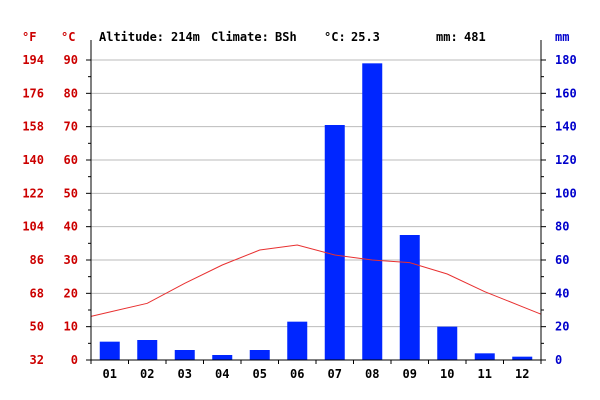  What do you see at coordinates (365, 37) in the screenshot?
I see `mean-temperature-value: 25.3` at bounding box center [365, 37].